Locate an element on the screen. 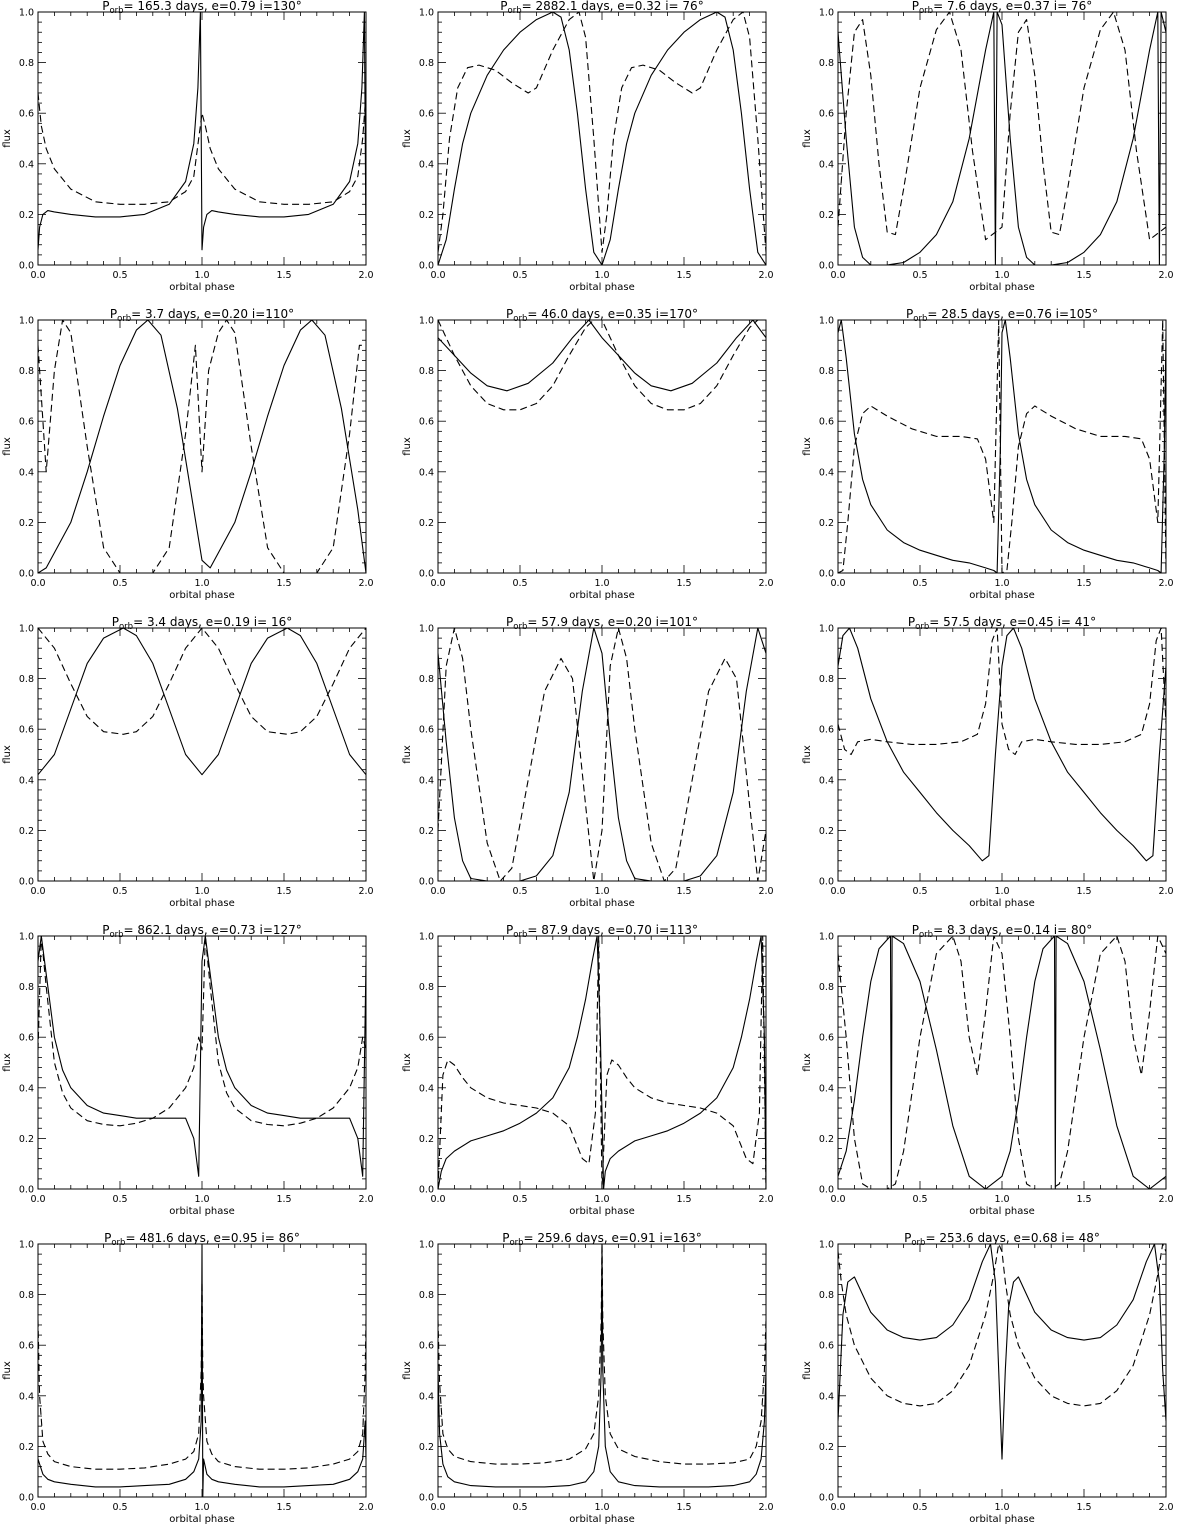  chart-title: Porb= 2882.1 days, e=0.32 i= 76° is located at coordinates (601, 8).